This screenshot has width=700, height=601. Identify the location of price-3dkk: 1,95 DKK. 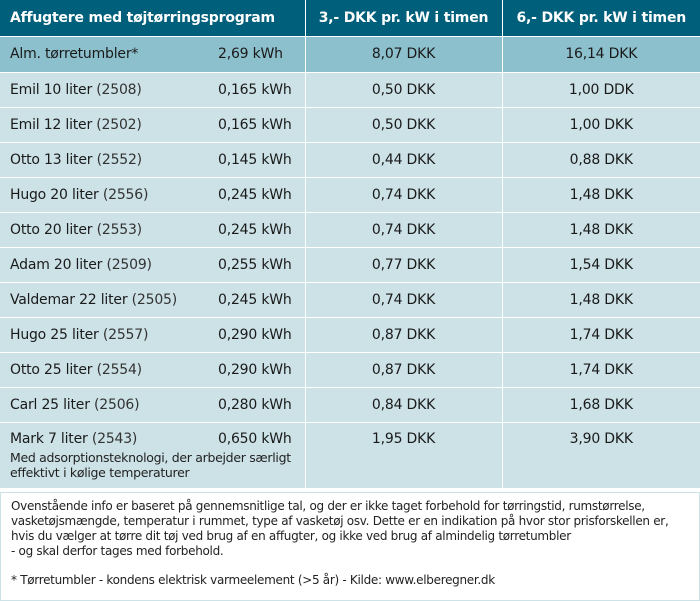
(403, 454).